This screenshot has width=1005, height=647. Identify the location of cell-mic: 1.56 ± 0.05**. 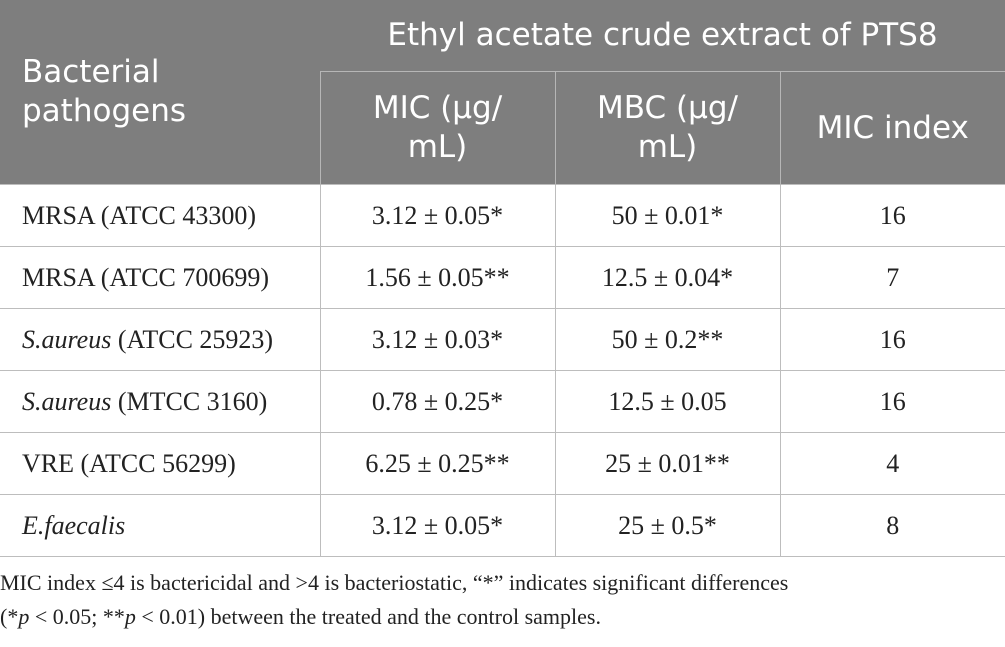
(437, 277).